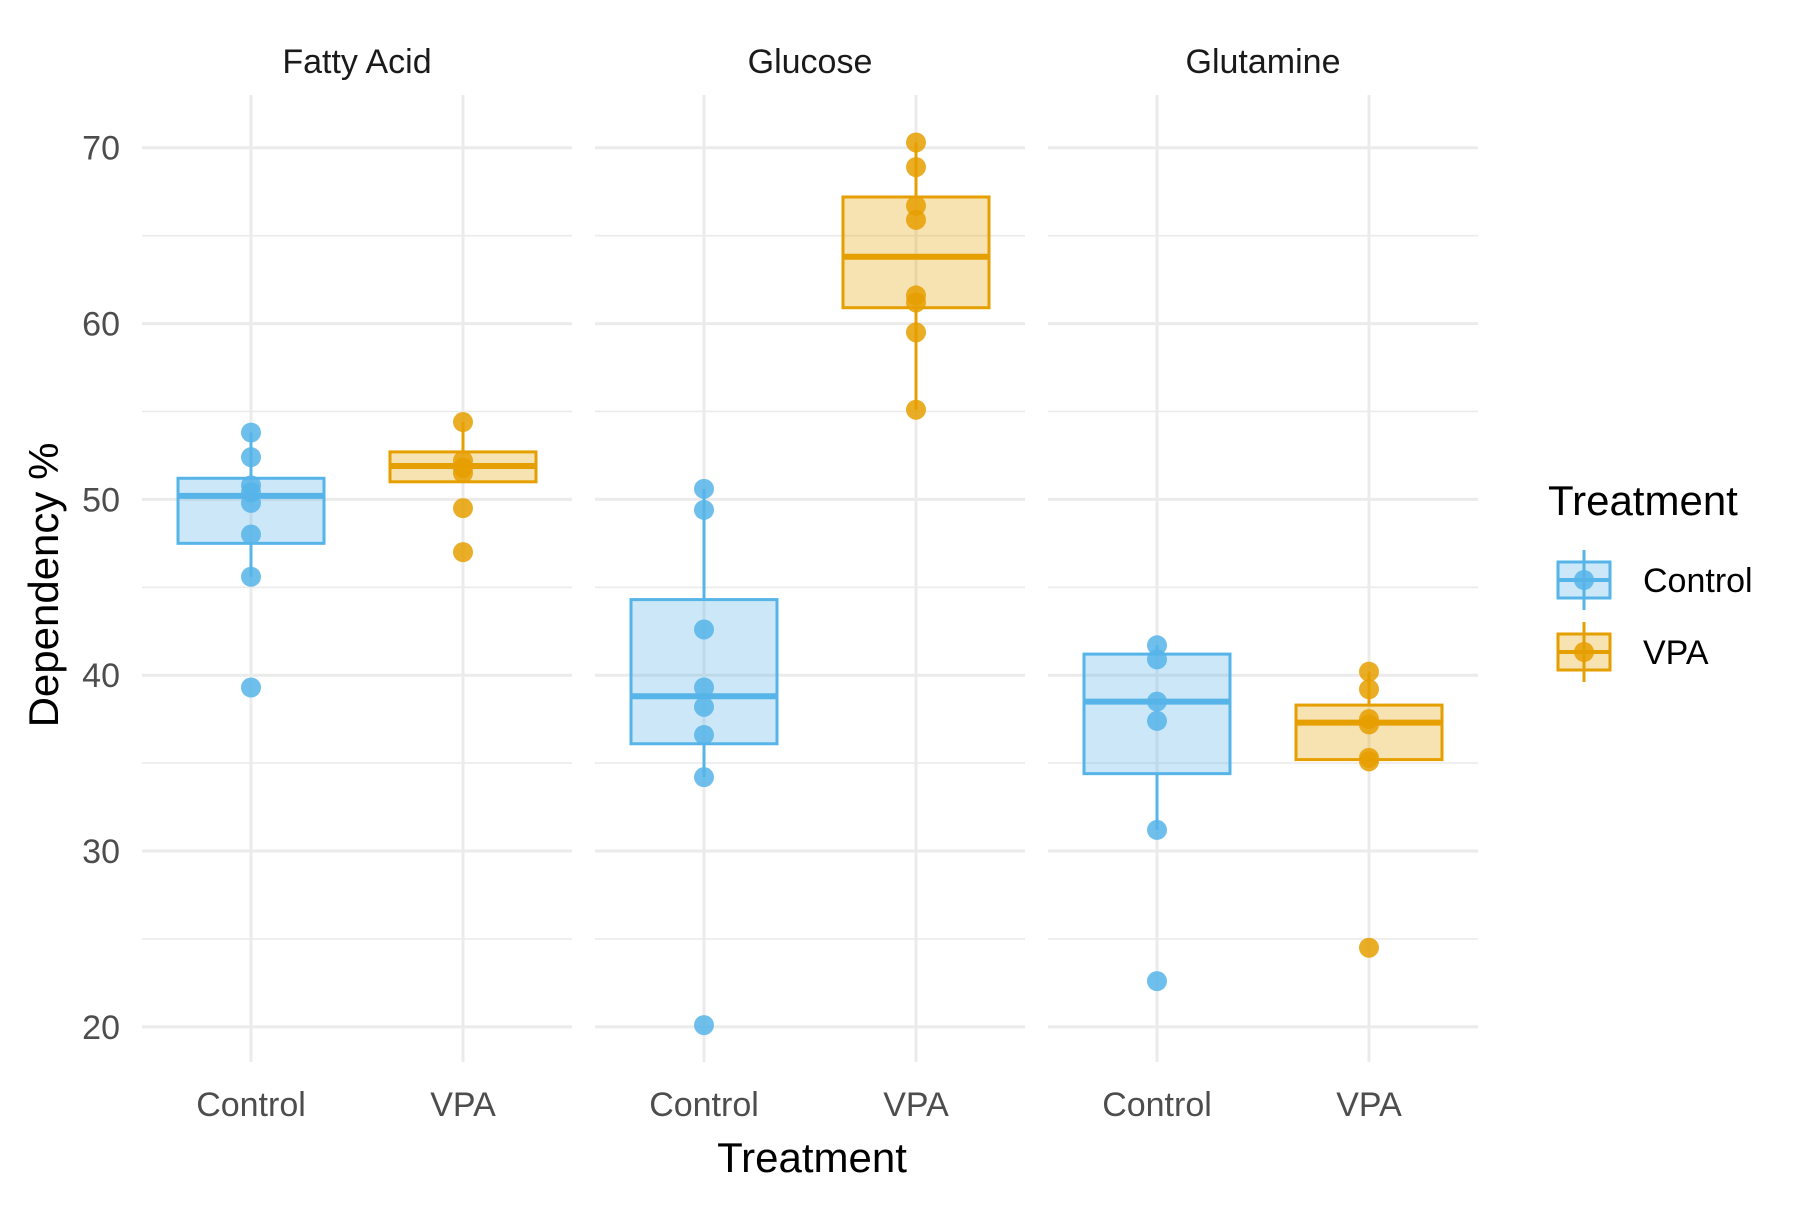  I want to click on x-axis-title: Treatment, so click(812, 1157).